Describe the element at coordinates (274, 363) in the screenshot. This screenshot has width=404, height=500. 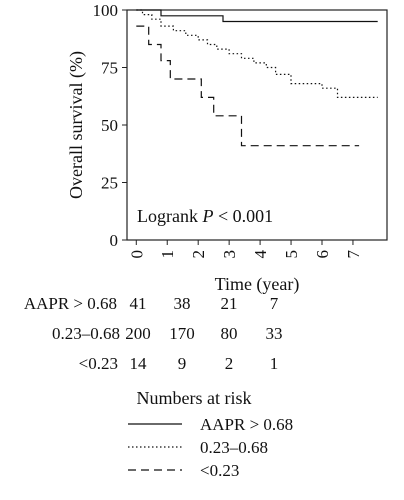
I see `risk-value: 1` at that location.